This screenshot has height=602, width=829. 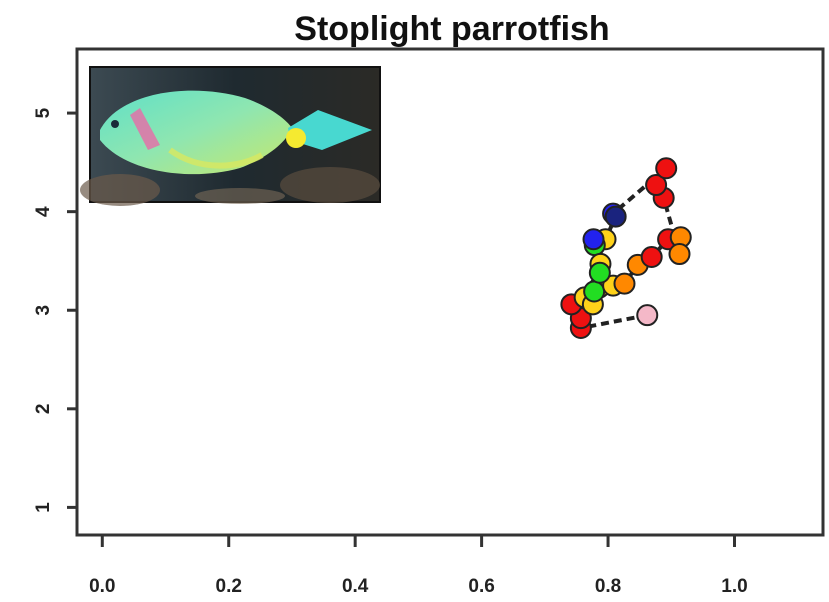 I want to click on x-tick-label: 0.4, so click(x=355, y=586).